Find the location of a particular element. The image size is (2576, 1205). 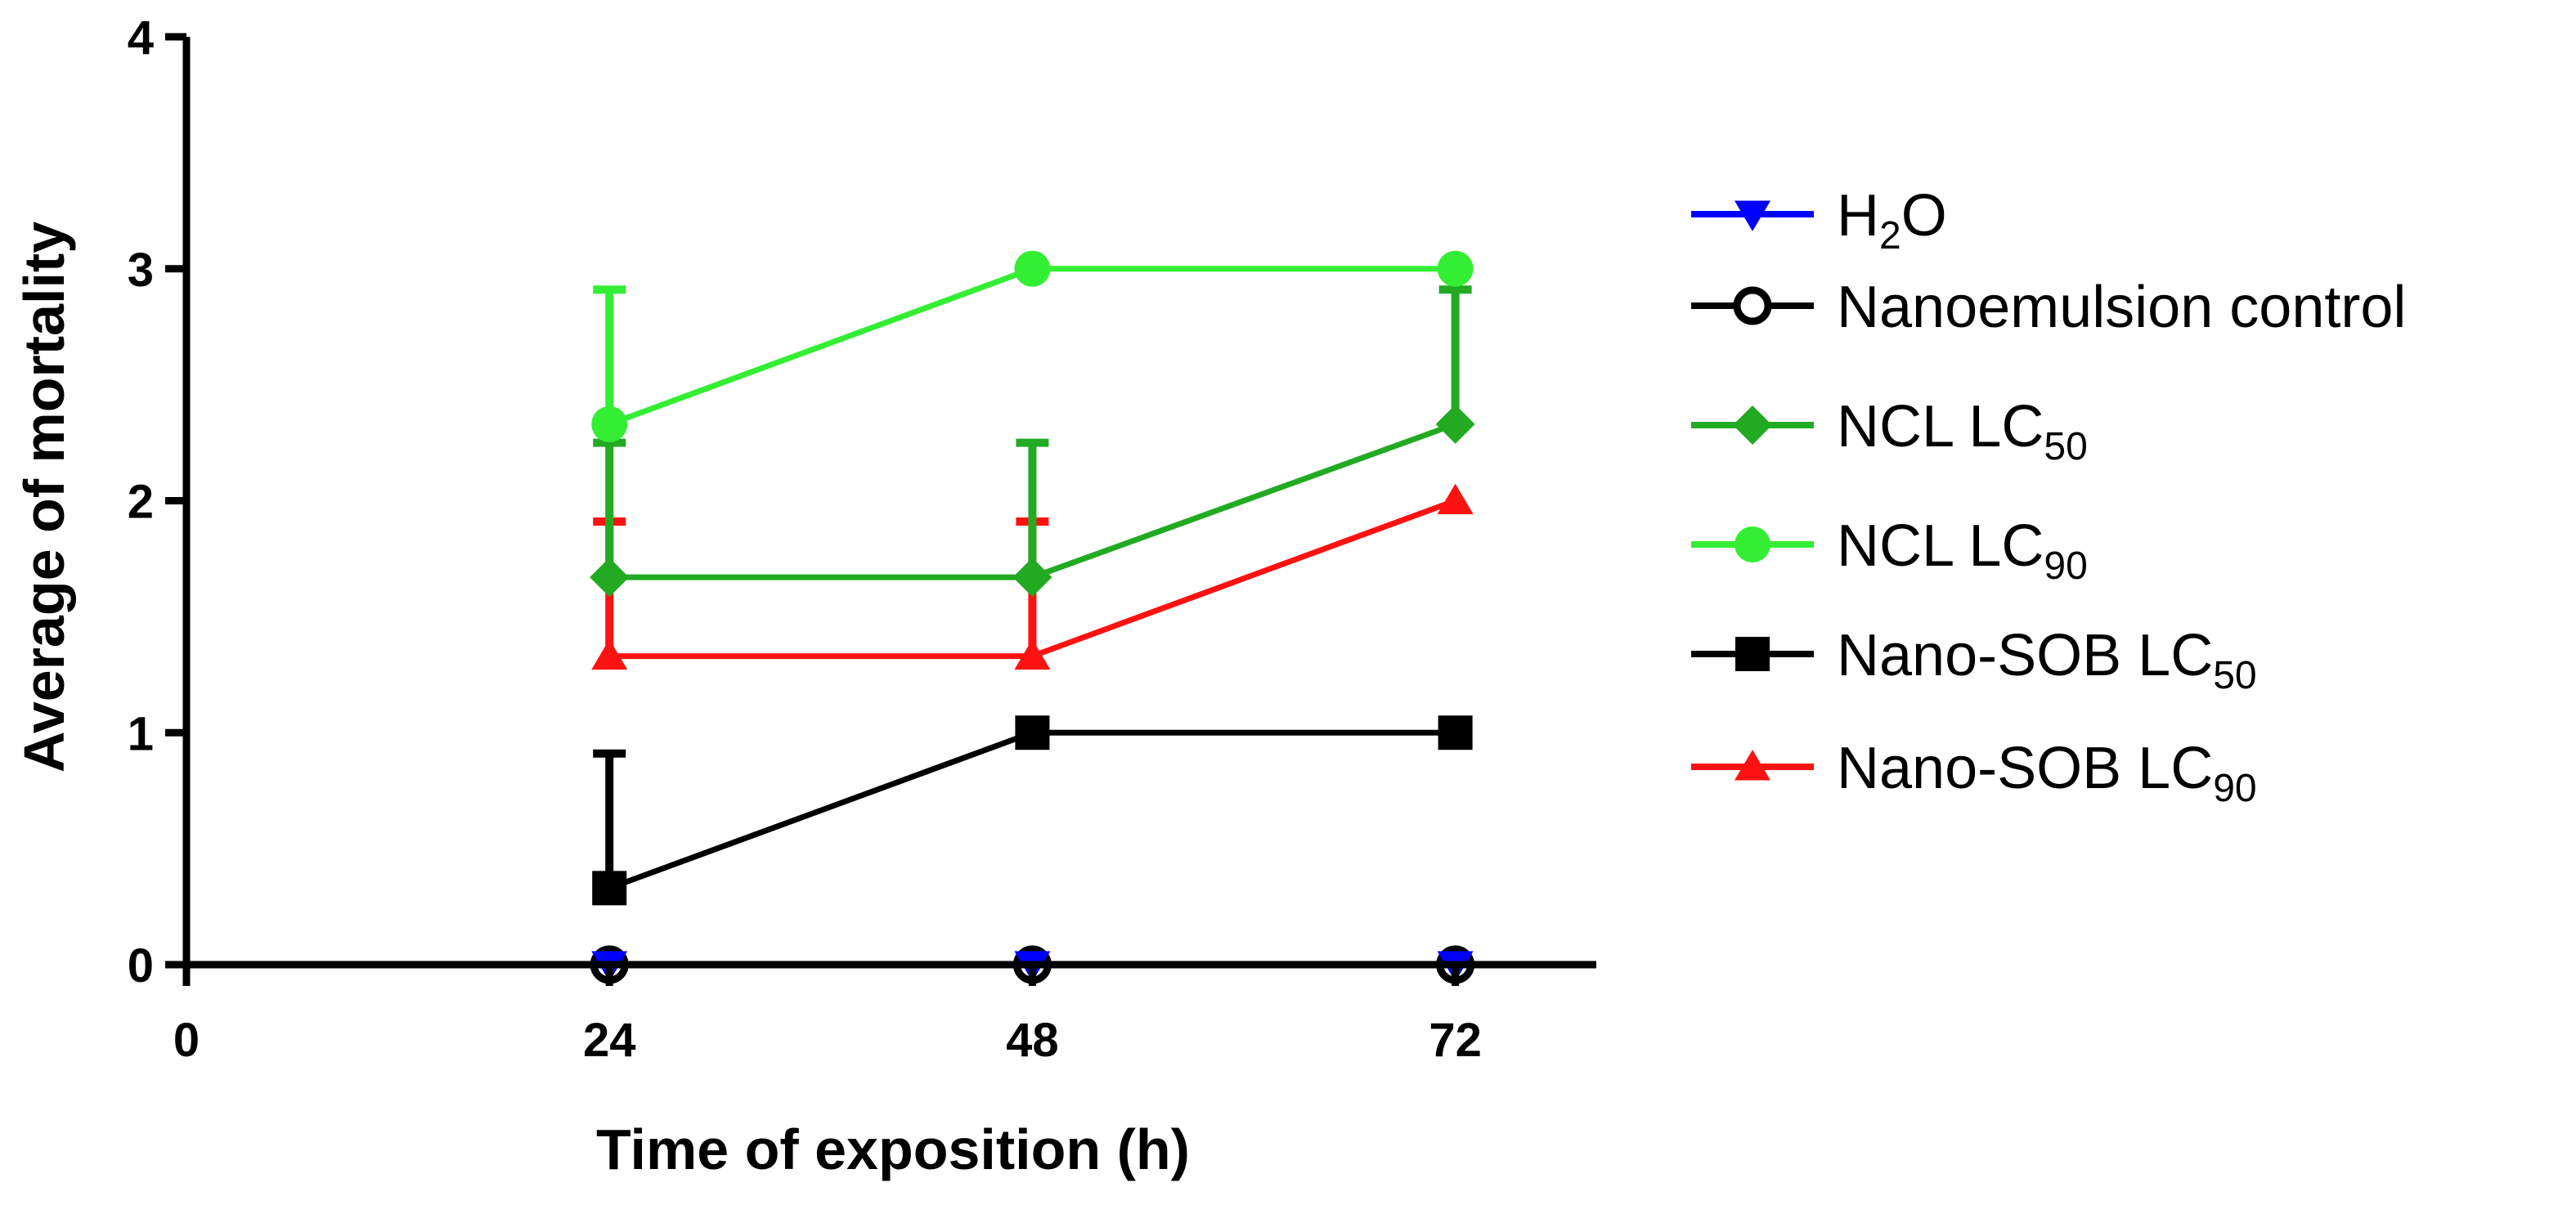

y-tick-label: 2 is located at coordinates (141, 503).